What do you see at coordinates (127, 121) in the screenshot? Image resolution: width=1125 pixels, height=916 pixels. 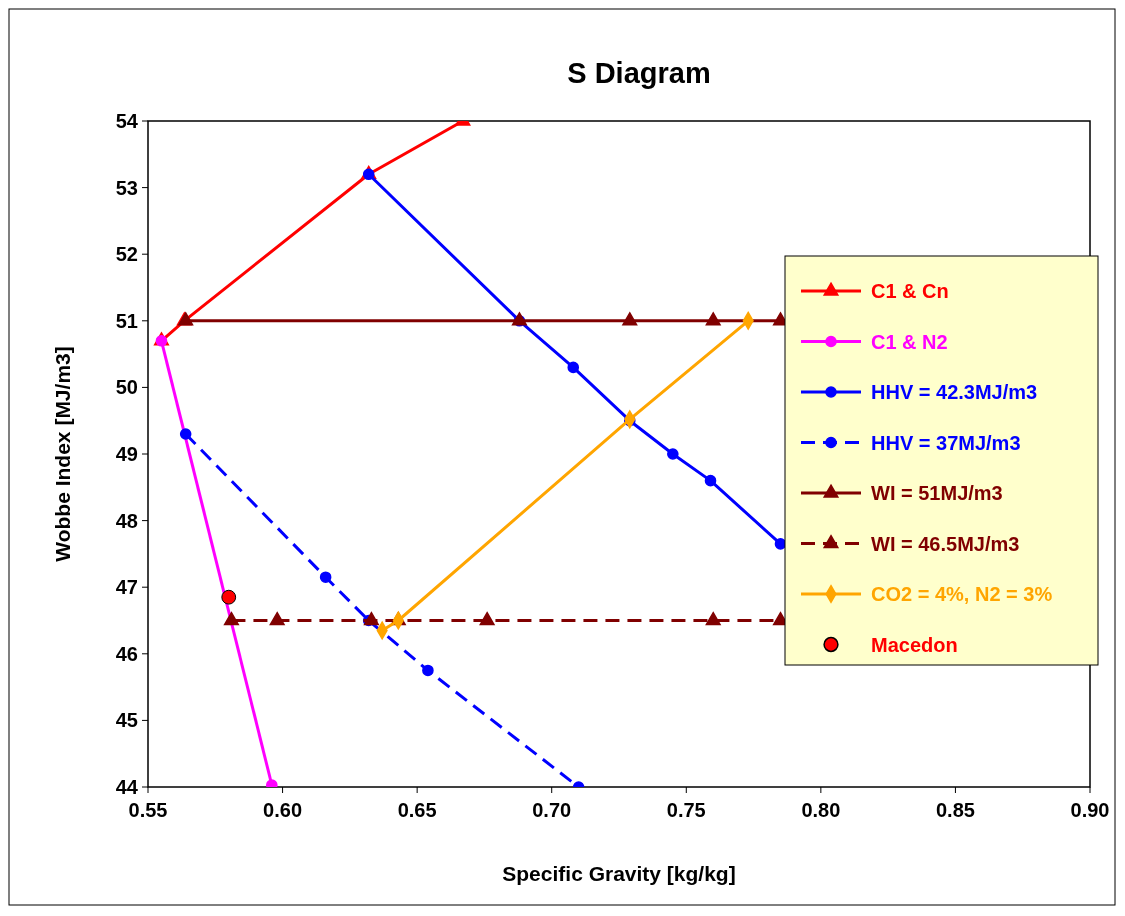 I see `y-tick-label: 54` at bounding box center [127, 121].